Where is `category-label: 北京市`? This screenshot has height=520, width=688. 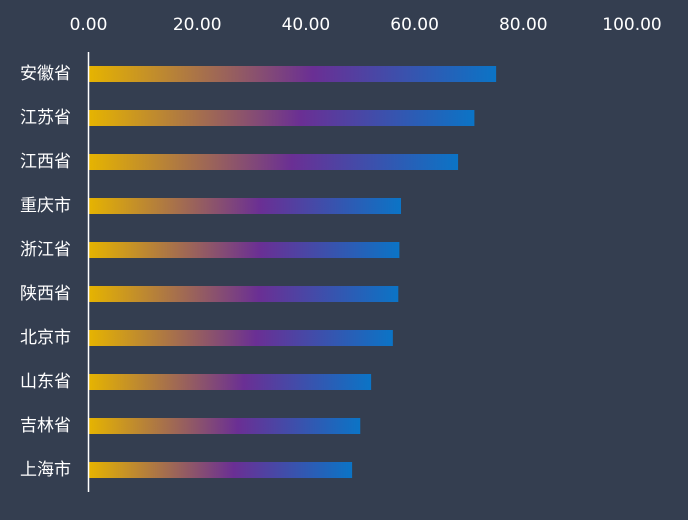 category-label: 北京市 is located at coordinates (45, 338).